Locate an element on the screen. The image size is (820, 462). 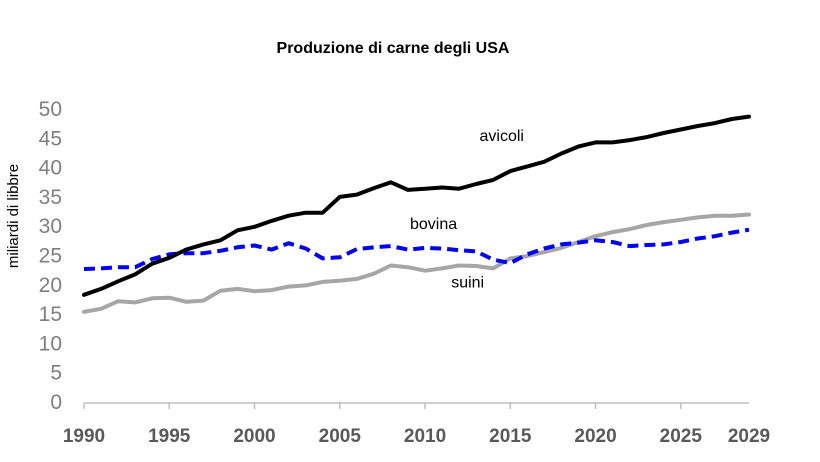
y-tick-label: 0 is located at coordinates (56, 402).